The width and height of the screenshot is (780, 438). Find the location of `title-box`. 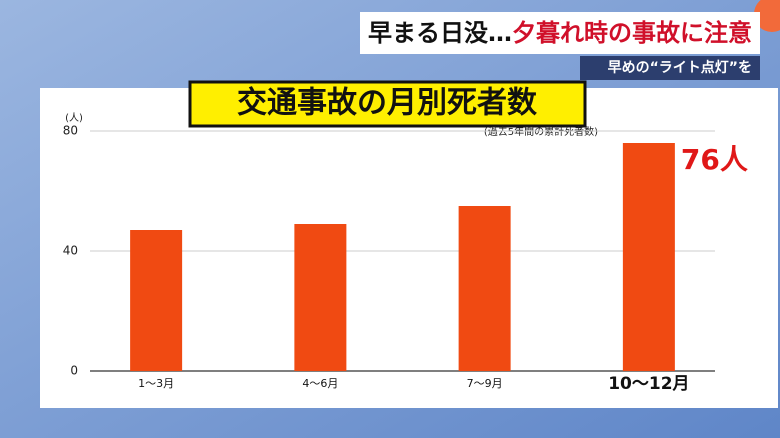

title-box is located at coordinates (387, 104).